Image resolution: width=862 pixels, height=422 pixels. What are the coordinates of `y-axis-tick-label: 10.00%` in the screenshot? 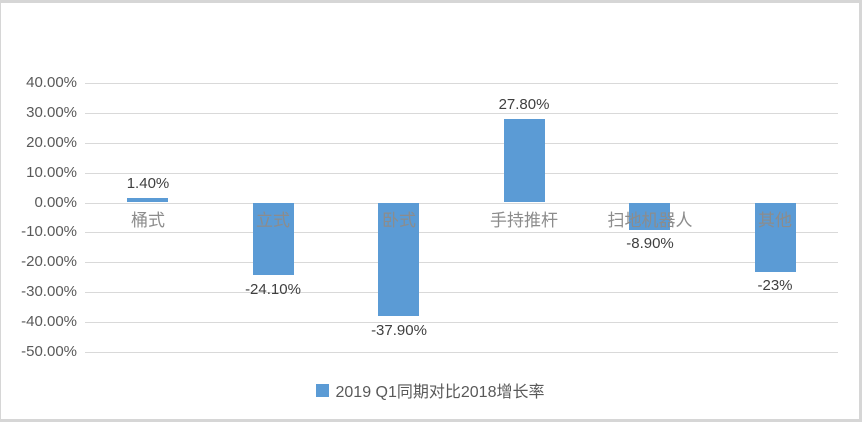 It's located at (51, 172).